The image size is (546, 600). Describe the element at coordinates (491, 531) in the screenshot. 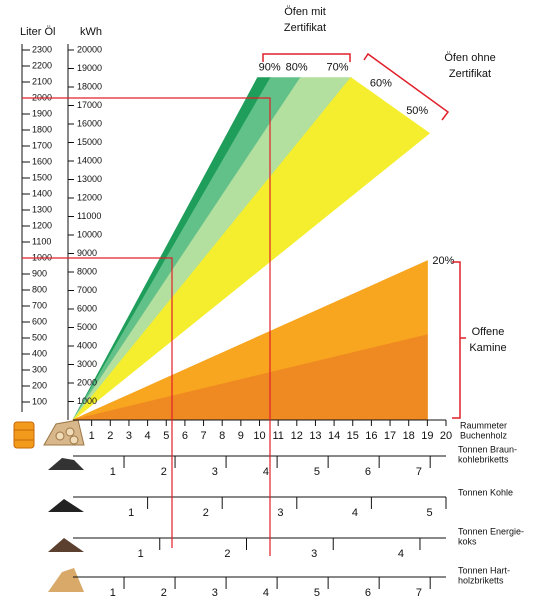

I see `scale-label: Tonnen Energie-` at that location.